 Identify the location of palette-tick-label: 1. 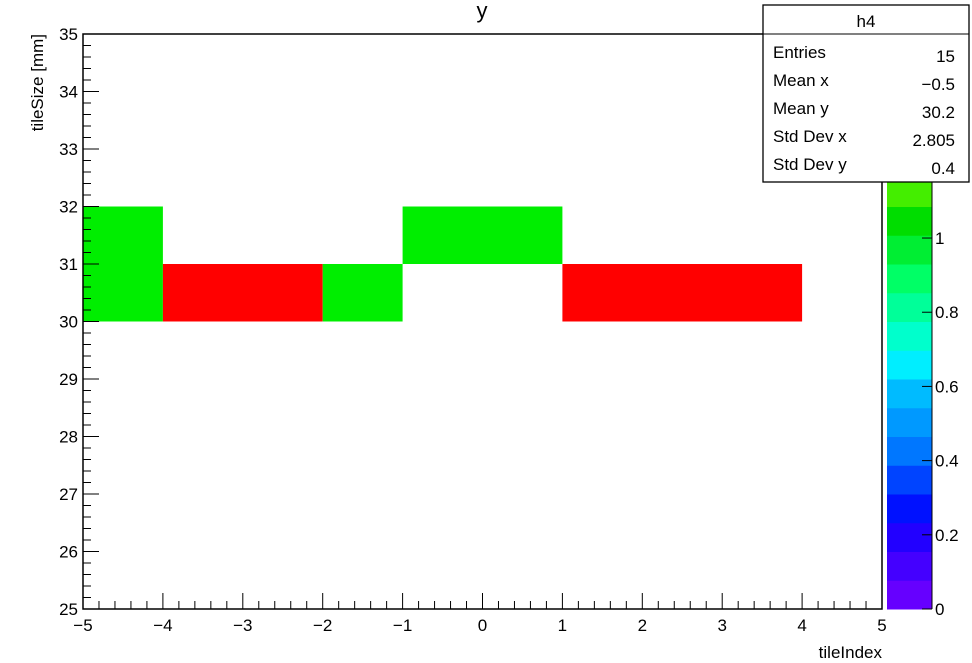
(939, 238).